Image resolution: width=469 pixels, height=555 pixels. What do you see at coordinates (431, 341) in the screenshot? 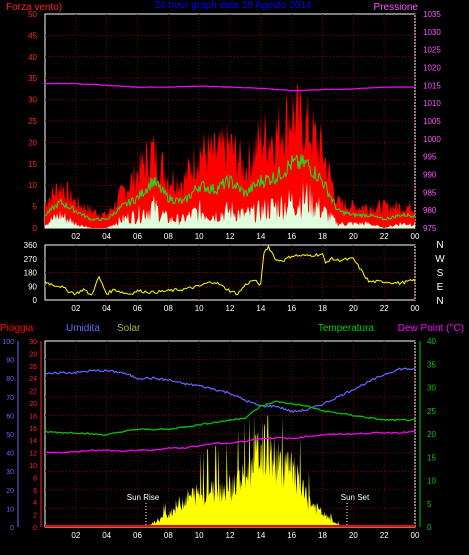
I see `temperature-tick-label: 40` at bounding box center [431, 341].